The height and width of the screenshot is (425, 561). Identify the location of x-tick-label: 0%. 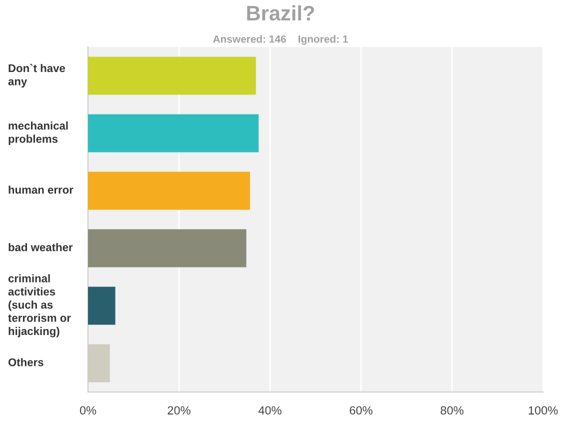
(88, 410).